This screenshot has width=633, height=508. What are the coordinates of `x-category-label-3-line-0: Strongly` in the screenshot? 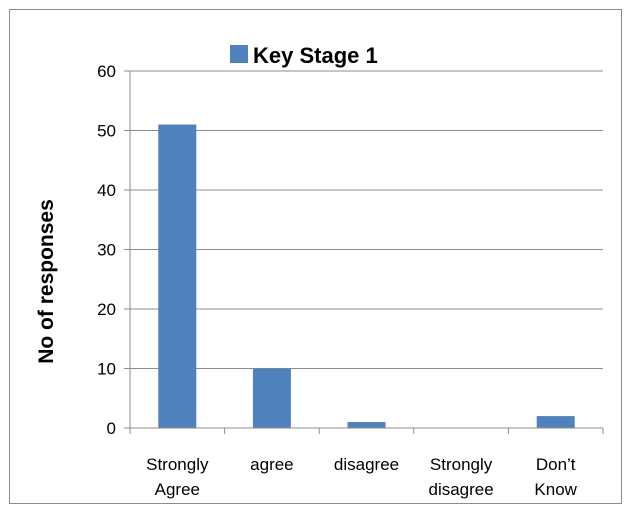 It's located at (461, 464).